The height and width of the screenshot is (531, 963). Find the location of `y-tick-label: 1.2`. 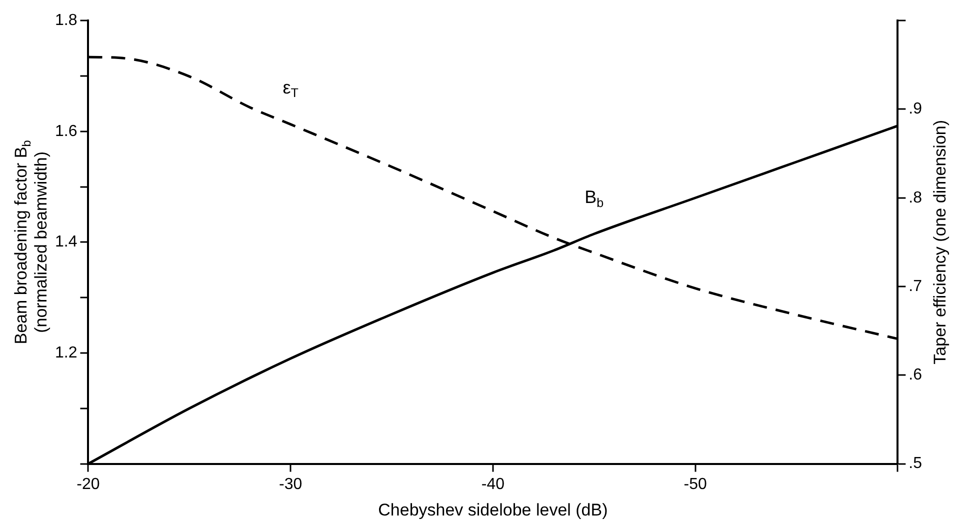

y-tick-label: 1.2 is located at coordinates (66, 353).